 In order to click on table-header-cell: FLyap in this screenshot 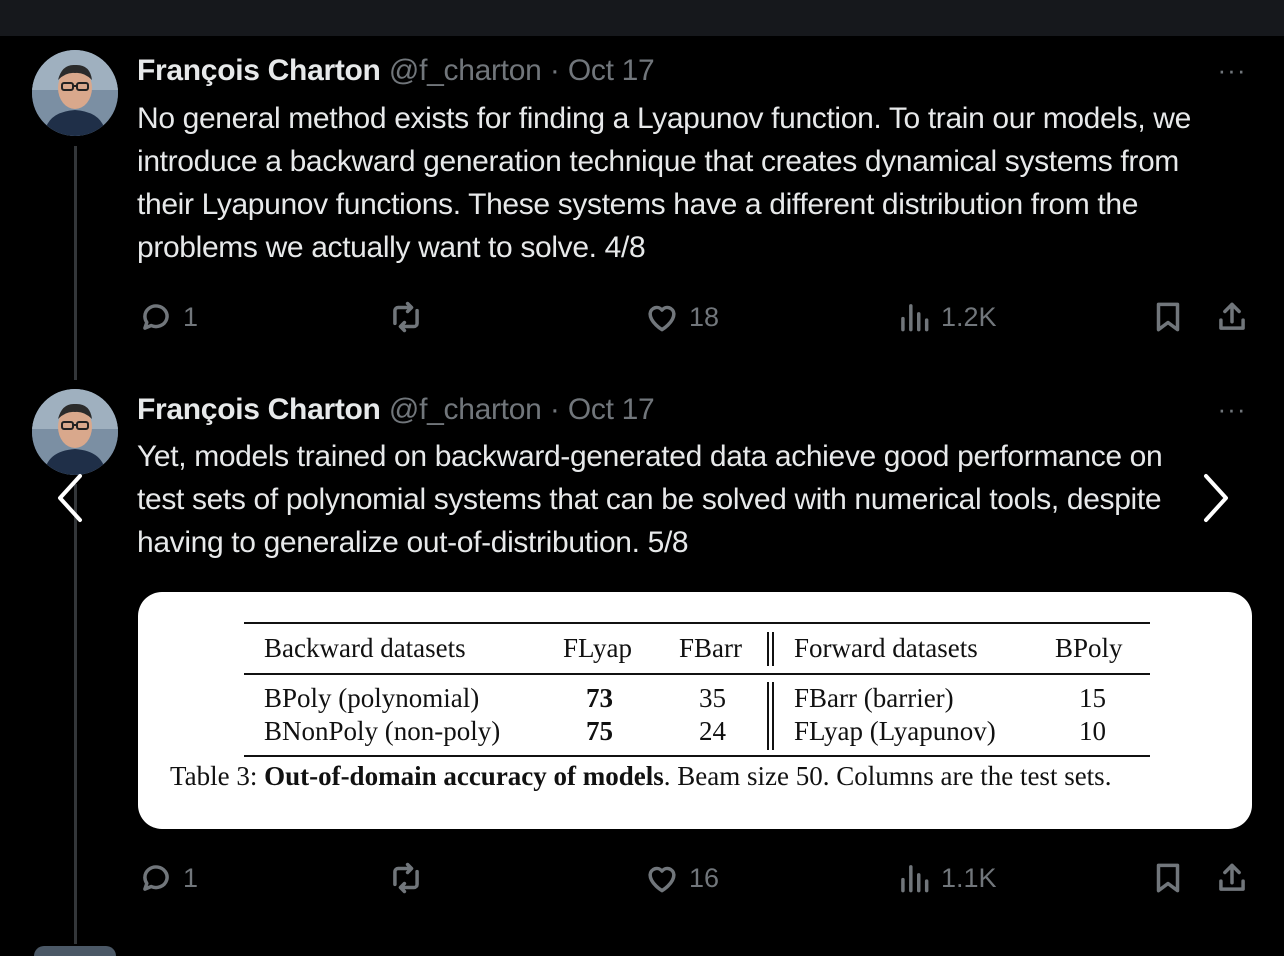, I will do `click(598, 648)`.